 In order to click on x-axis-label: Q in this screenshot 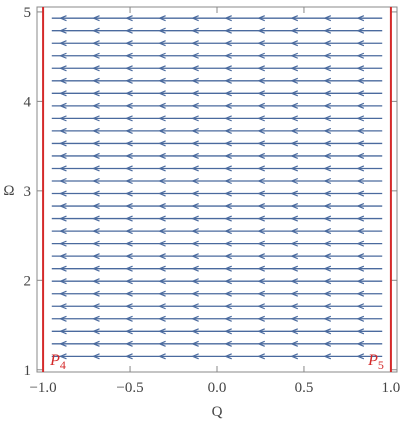, I will do `click(217, 412)`.